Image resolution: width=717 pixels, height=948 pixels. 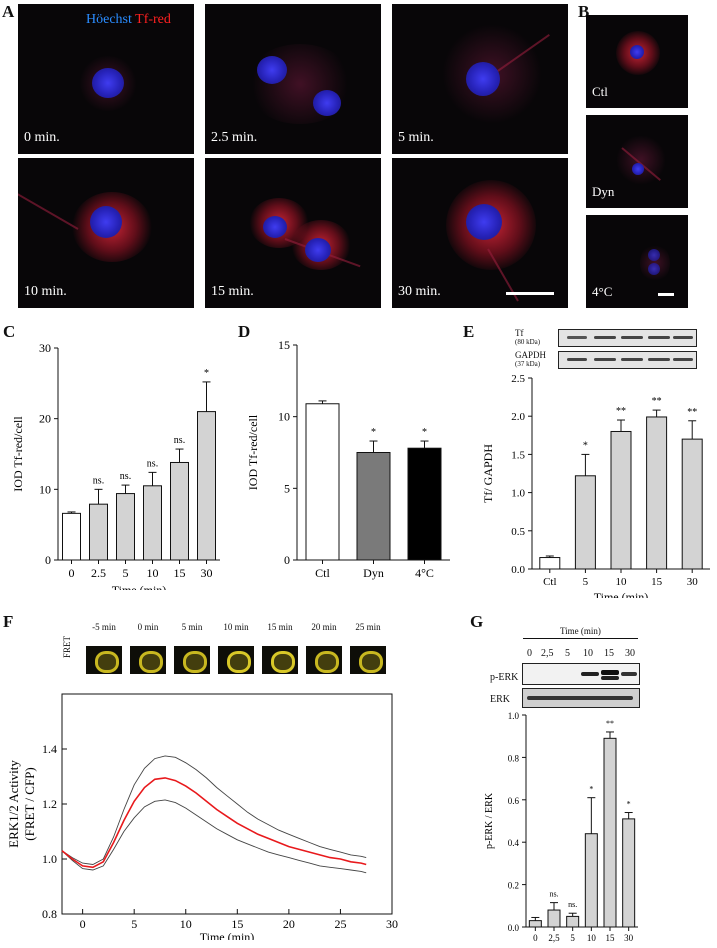 What do you see at coordinates (207, 573) in the screenshot?
I see `x-tick-label: 30` at bounding box center [207, 573].